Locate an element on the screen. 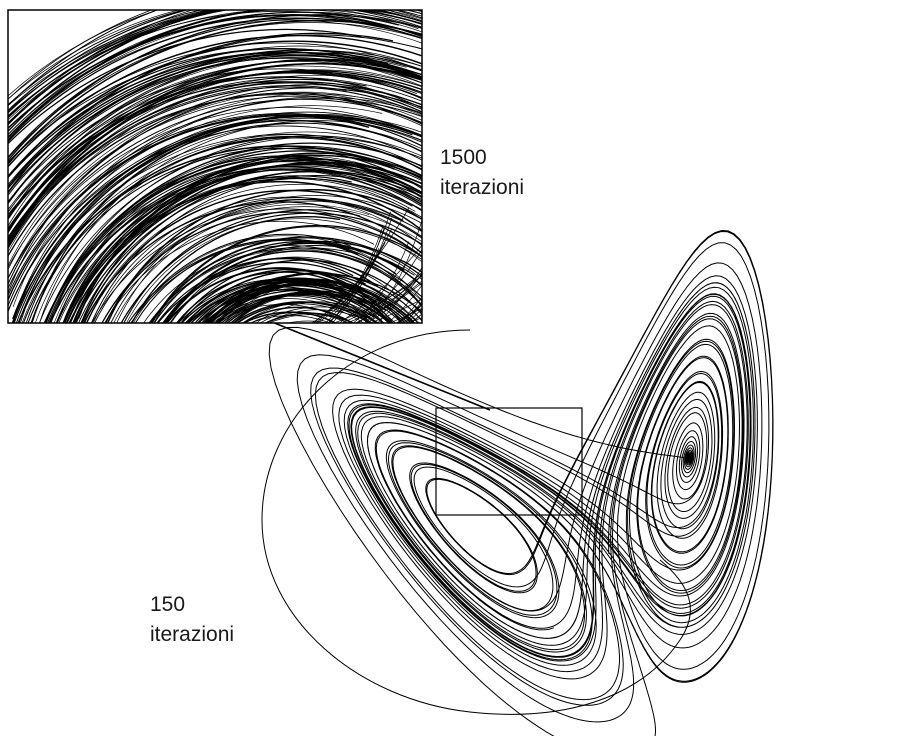 Image resolution: width=905 pixels, height=736 pixels. full-iterations-label: 150 iterazioni is located at coordinates (192, 620).